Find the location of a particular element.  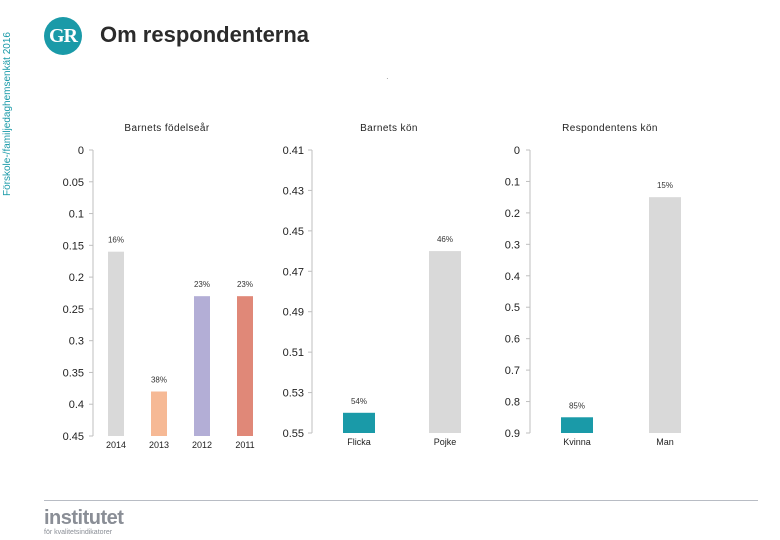

institutet-logo: institutet för kvalitetsindikatorer is located at coordinates (84, 522).